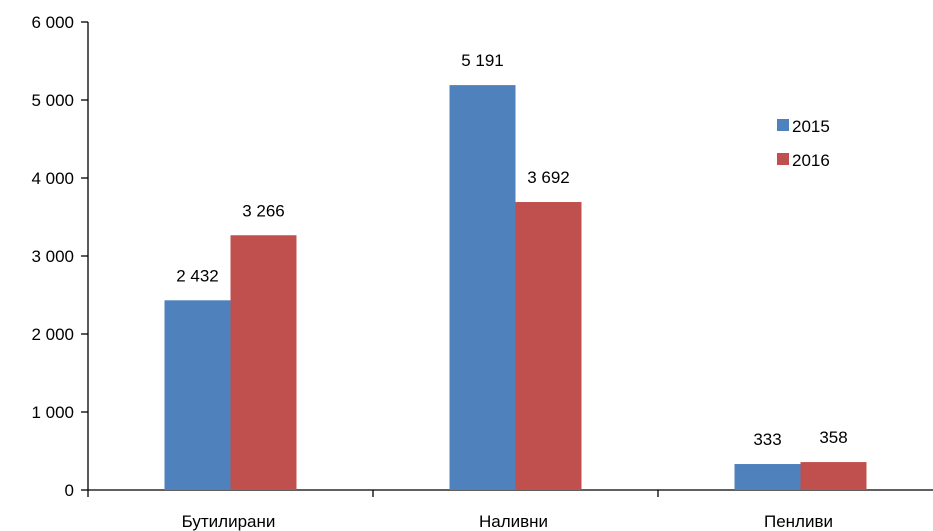 This screenshot has height=531, width=933. Describe the element at coordinates (52, 100) in the screenshot. I see `y-tick-label: 5 000` at that location.